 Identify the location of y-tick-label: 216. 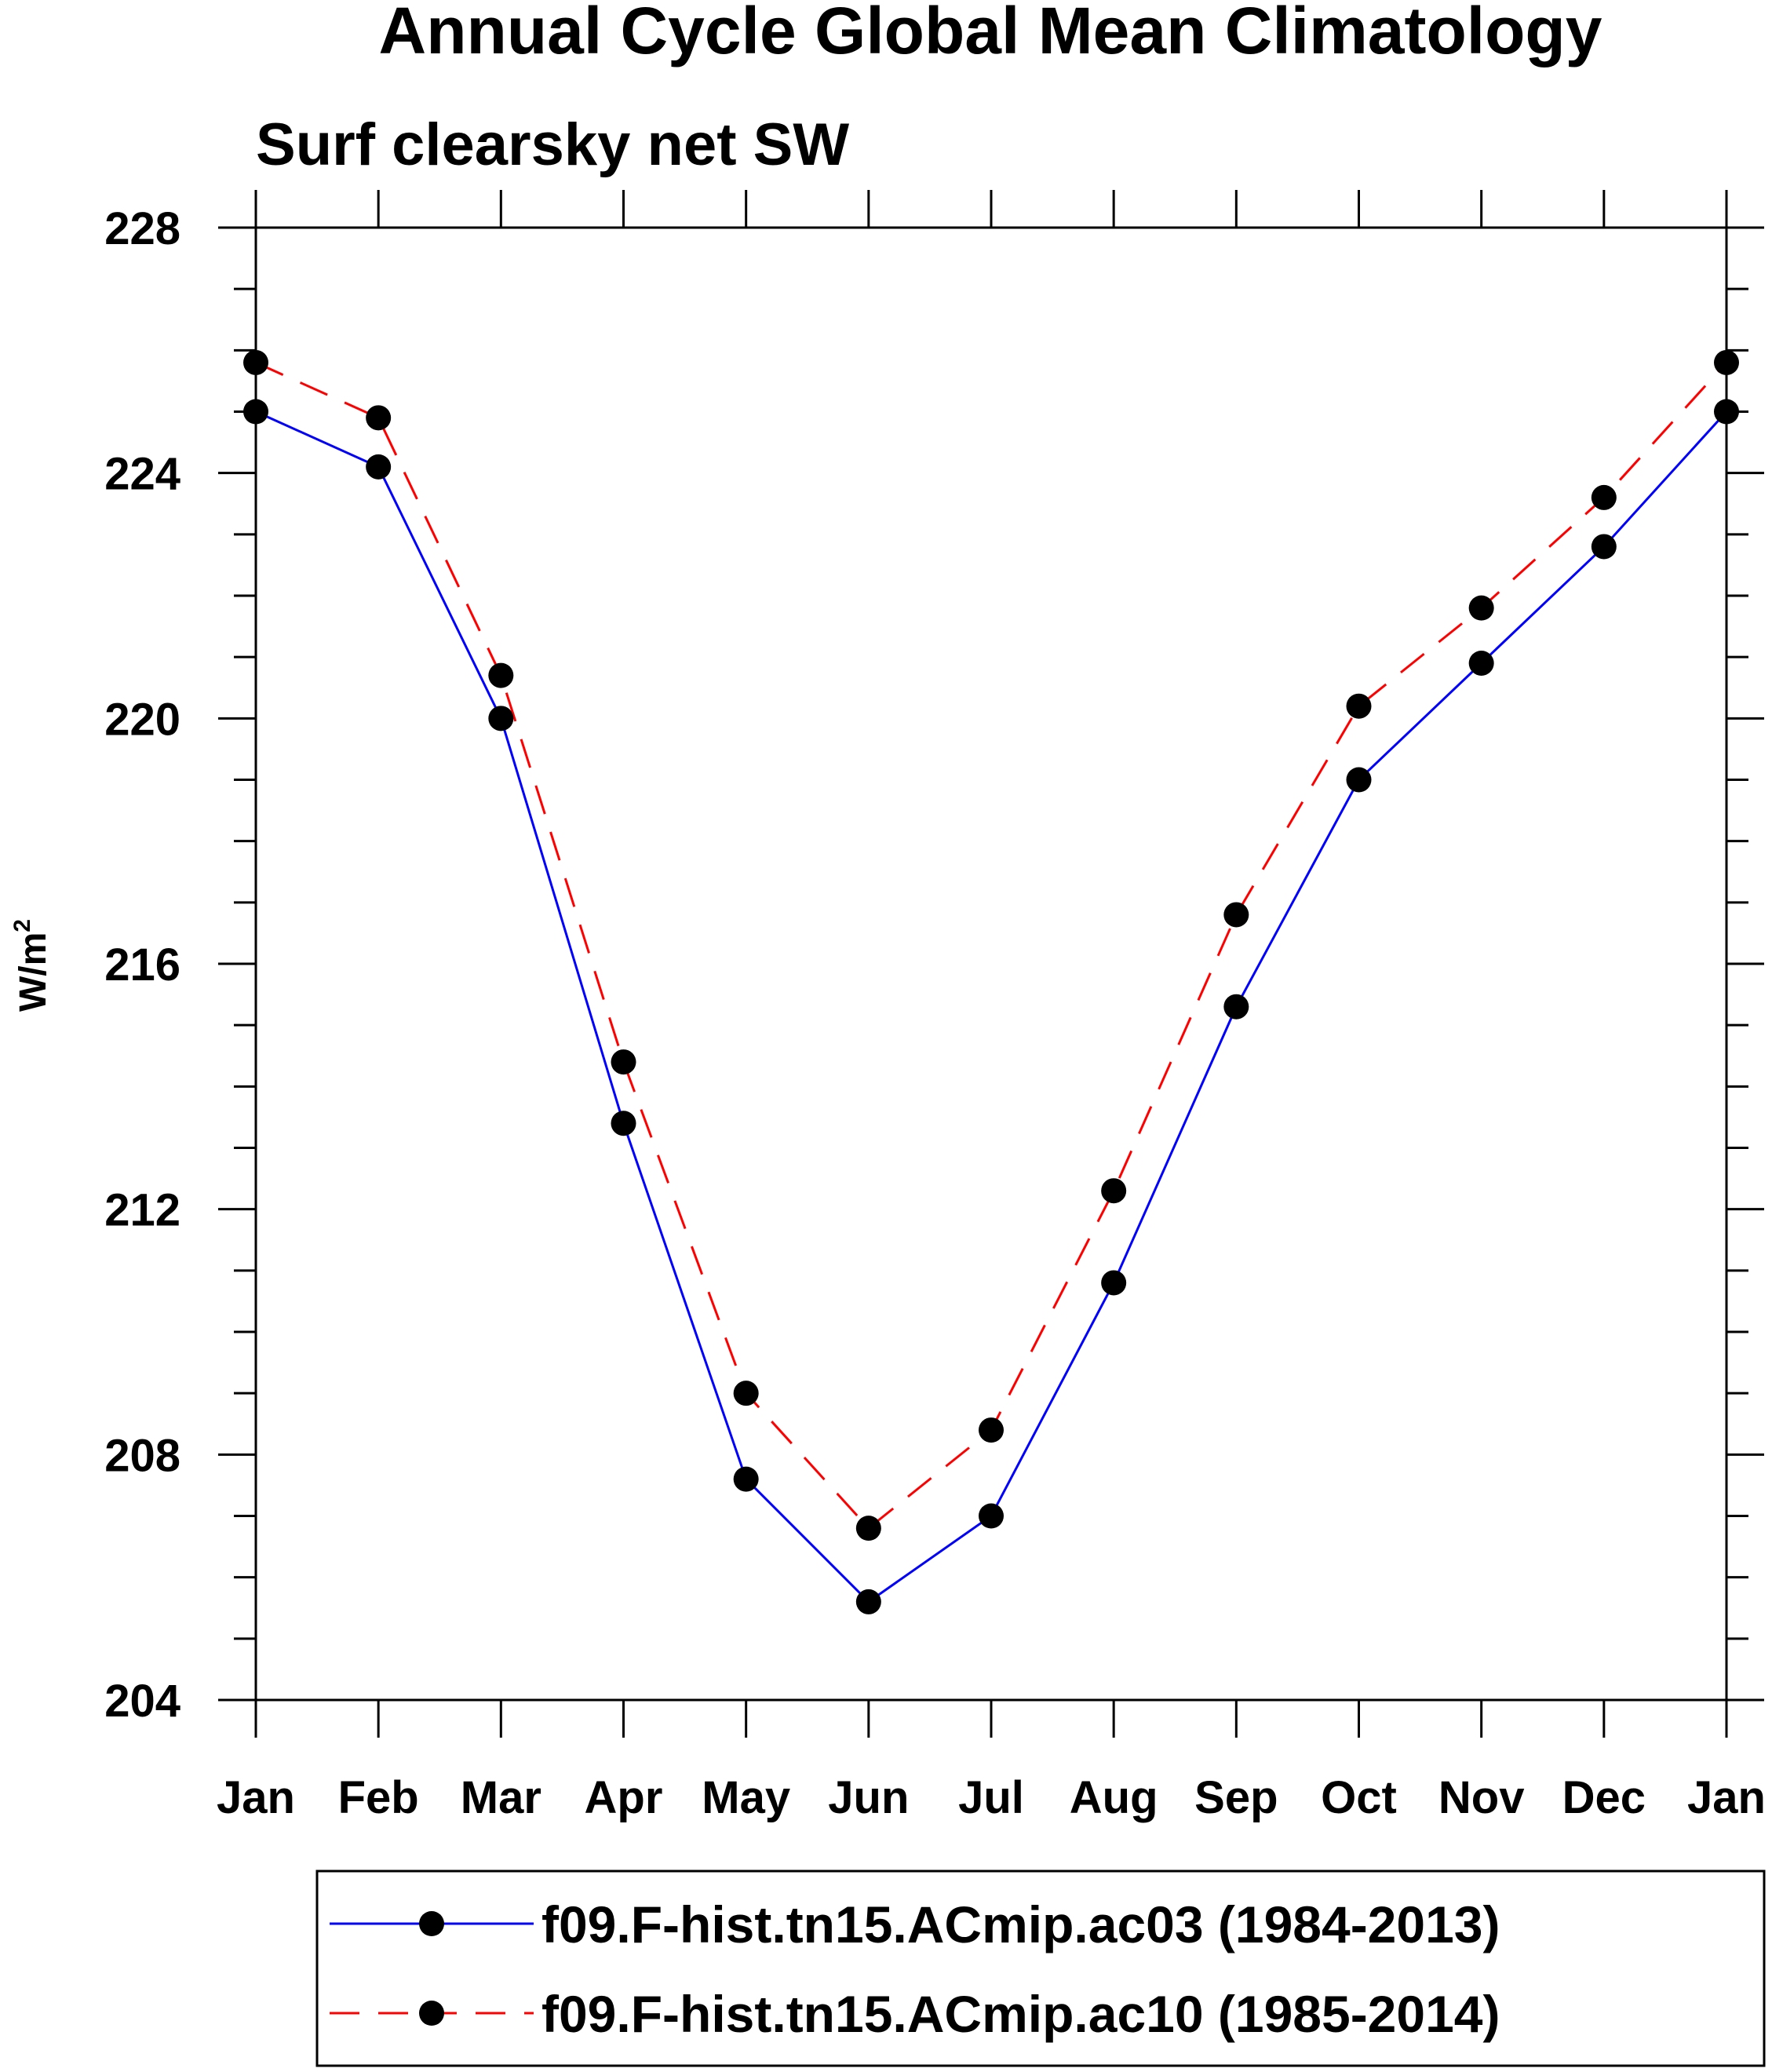
(142, 964).